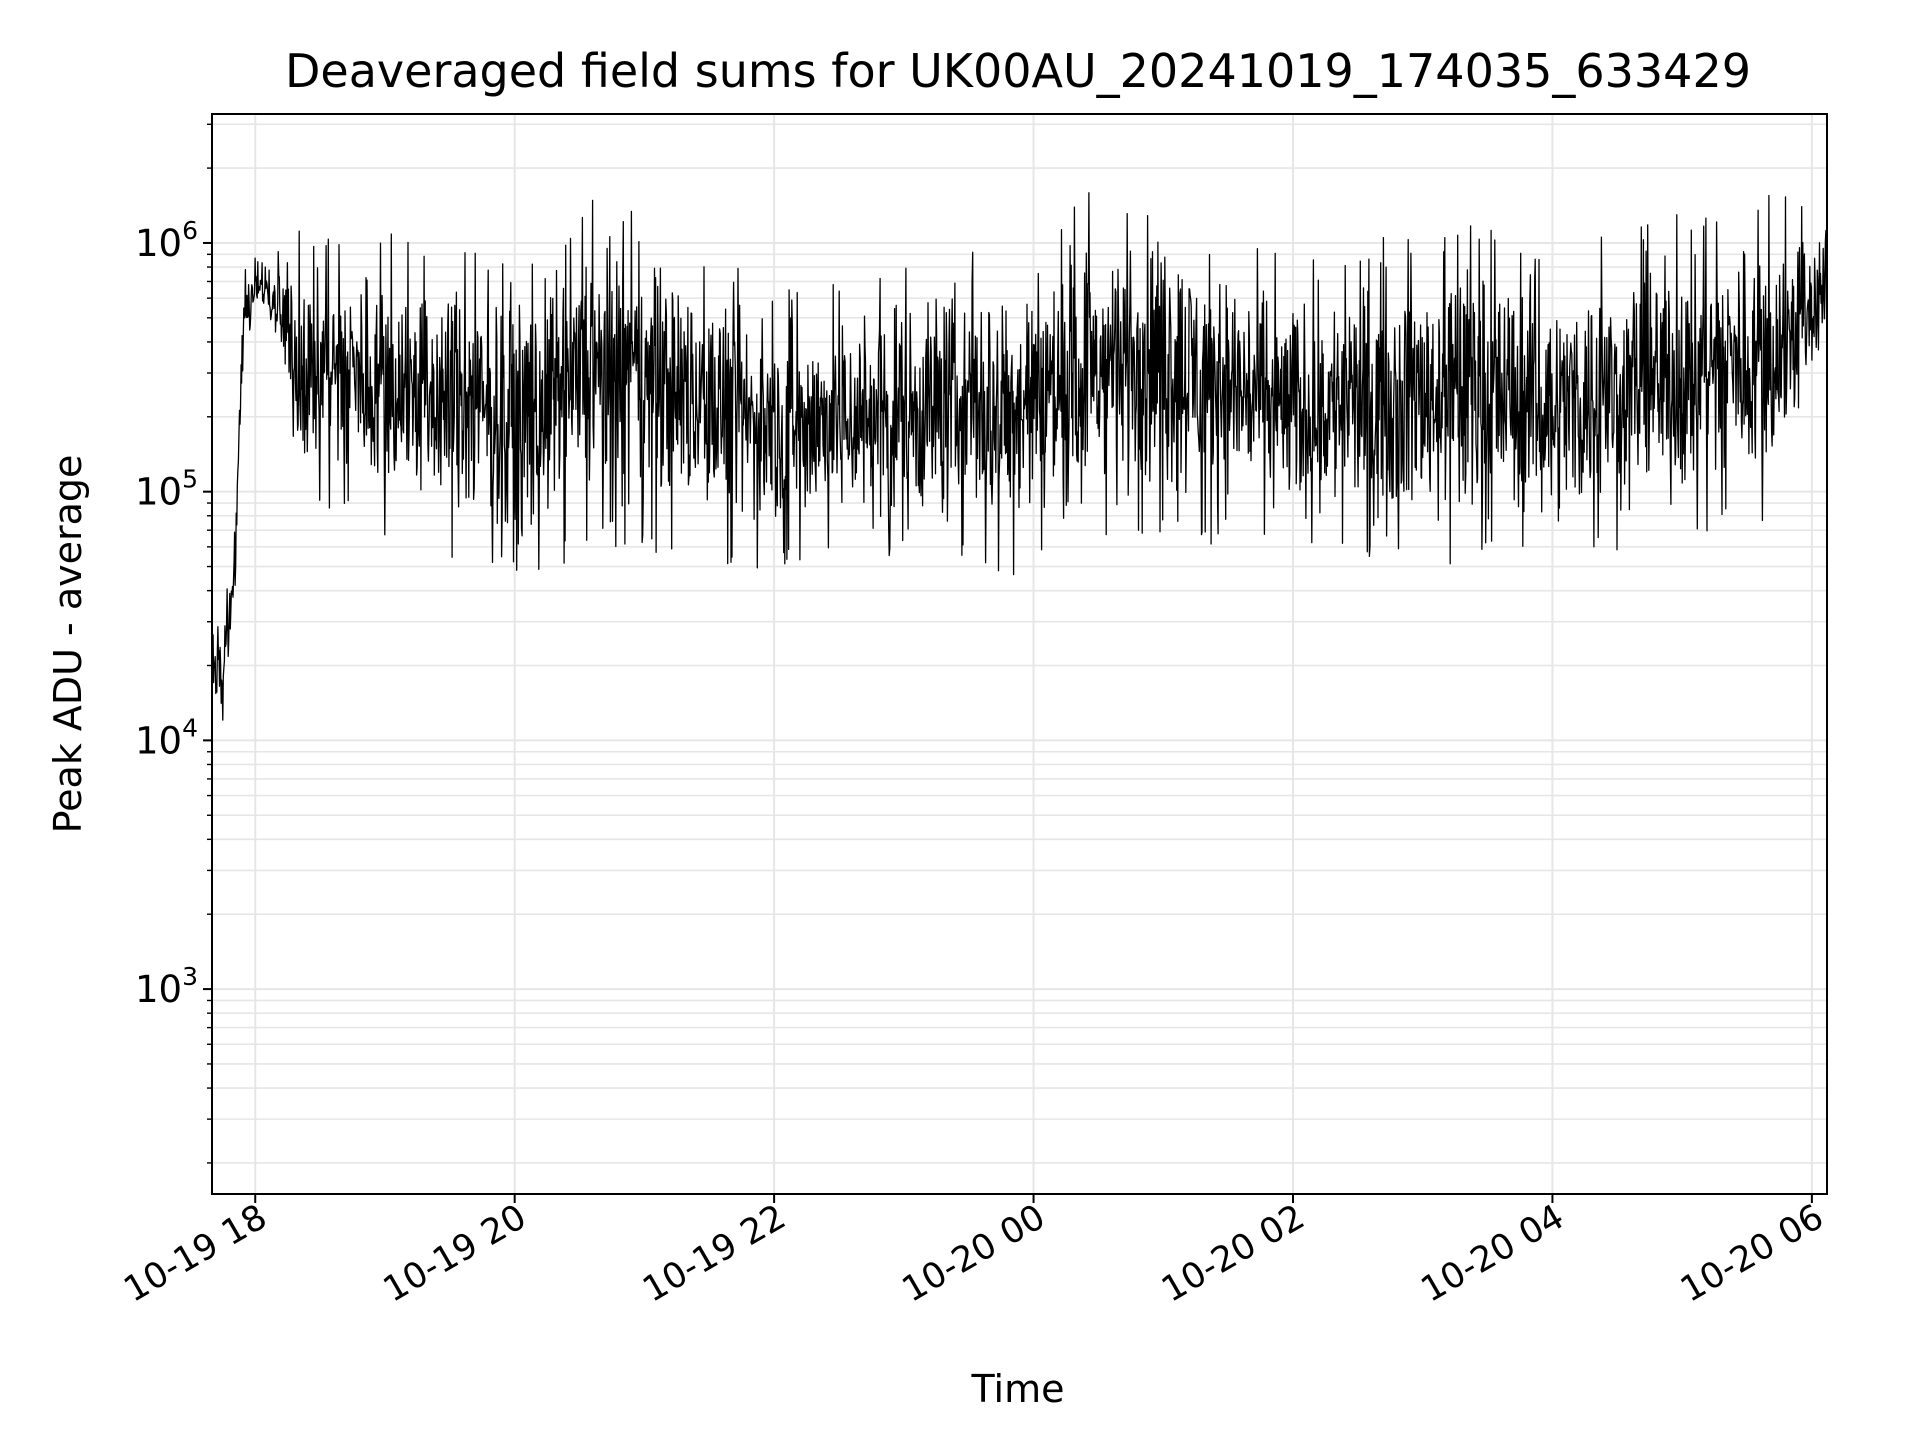 This screenshot has height=1440, width=1920. What do you see at coordinates (1018, 1389) in the screenshot?
I see `x-axis-label: Time` at bounding box center [1018, 1389].